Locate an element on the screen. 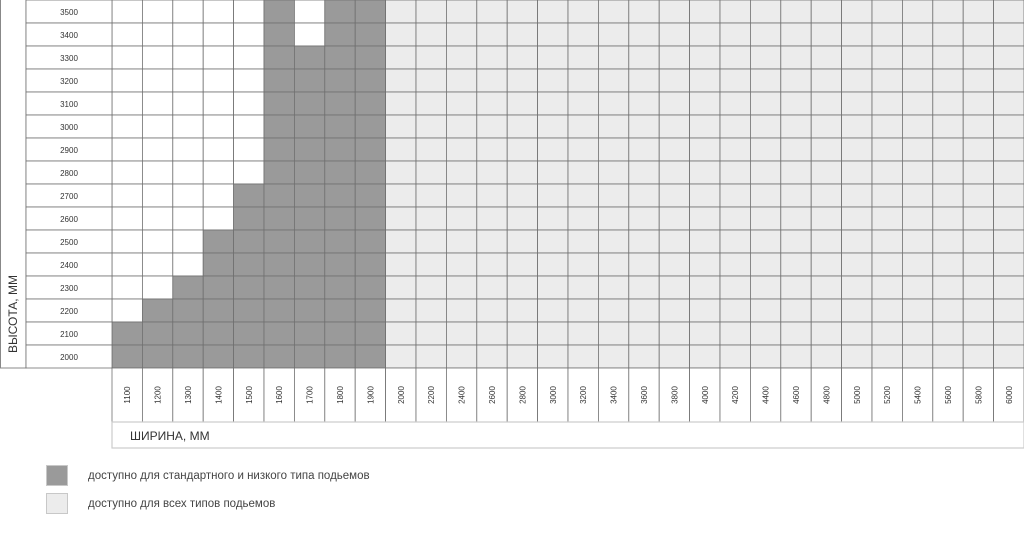 The width and height of the screenshot is (1024, 540). y-tick-label: 2100 is located at coordinates (69, 334).